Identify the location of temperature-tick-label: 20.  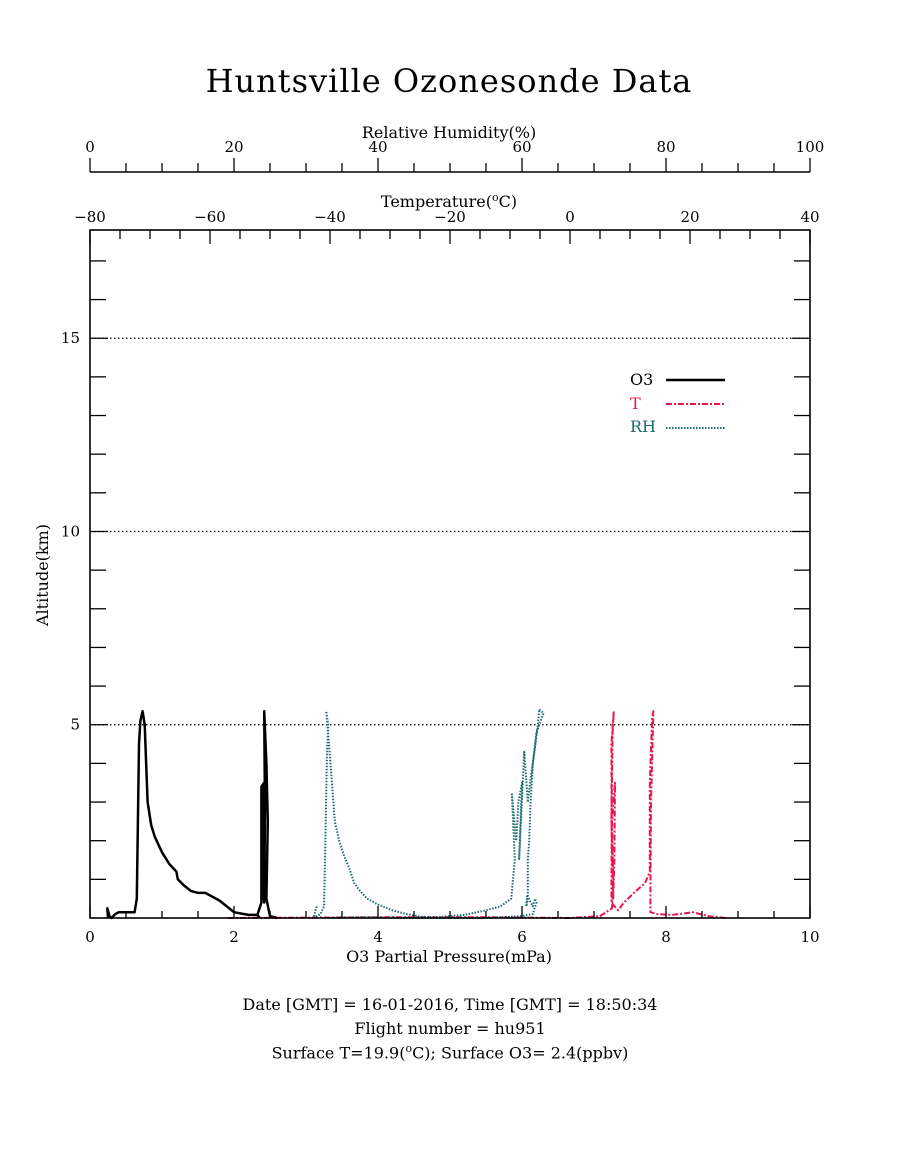
(689, 217).